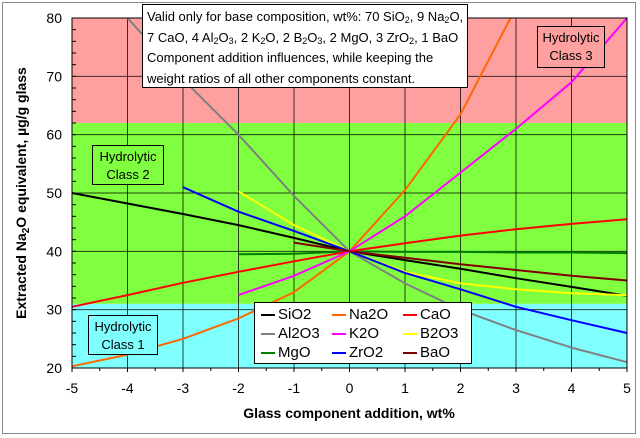 The height and width of the screenshot is (438, 640). Describe the element at coordinates (571, 47) in the screenshot. I see `hydrolytic-class-3-label: Hydrolytic Class 3` at that location.